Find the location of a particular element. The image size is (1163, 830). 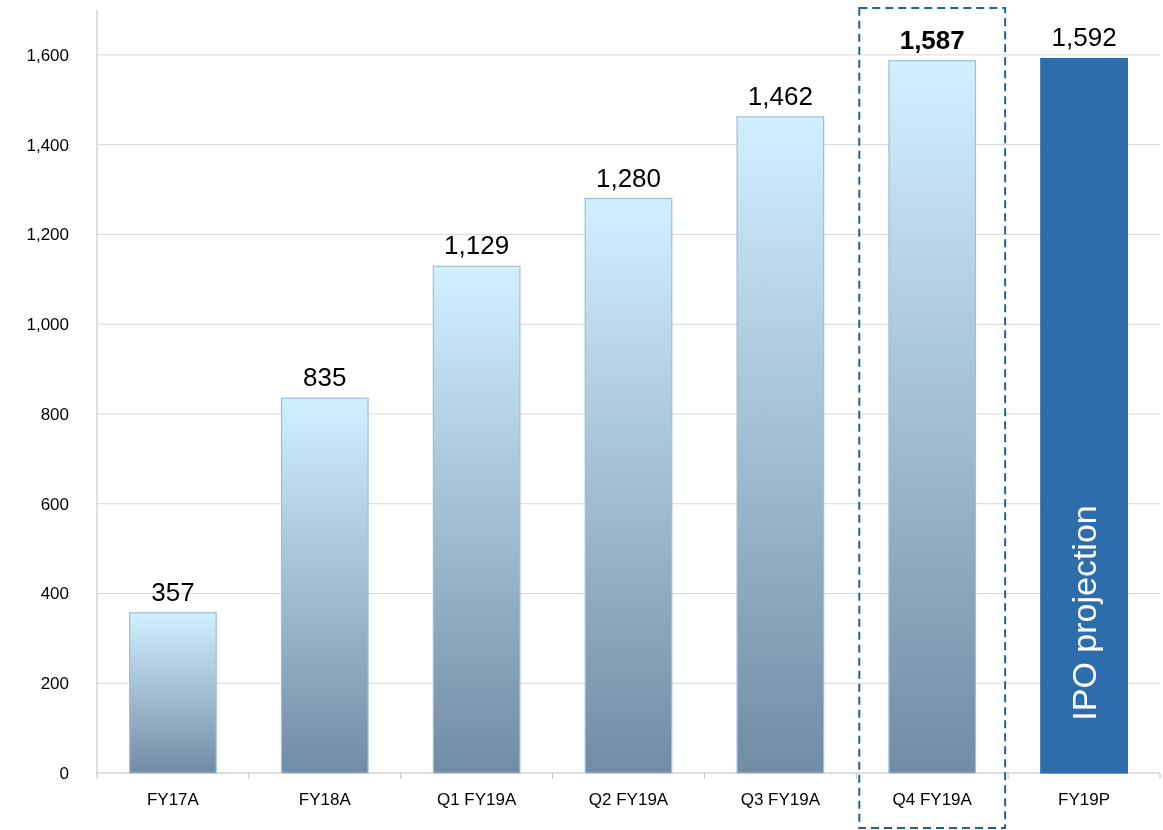

x-tick-label: FY18A is located at coordinates (325, 799).